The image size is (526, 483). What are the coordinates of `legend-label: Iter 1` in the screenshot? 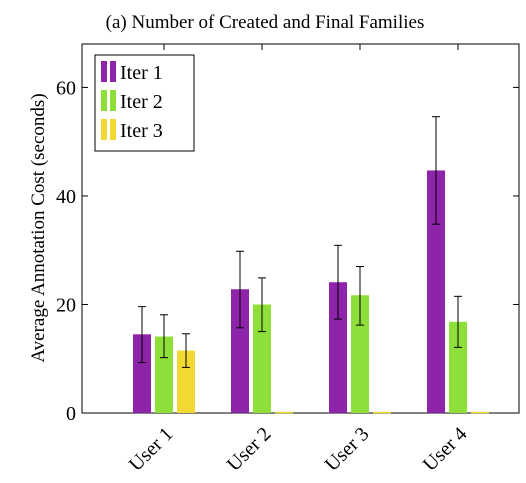 It's located at (141, 73).